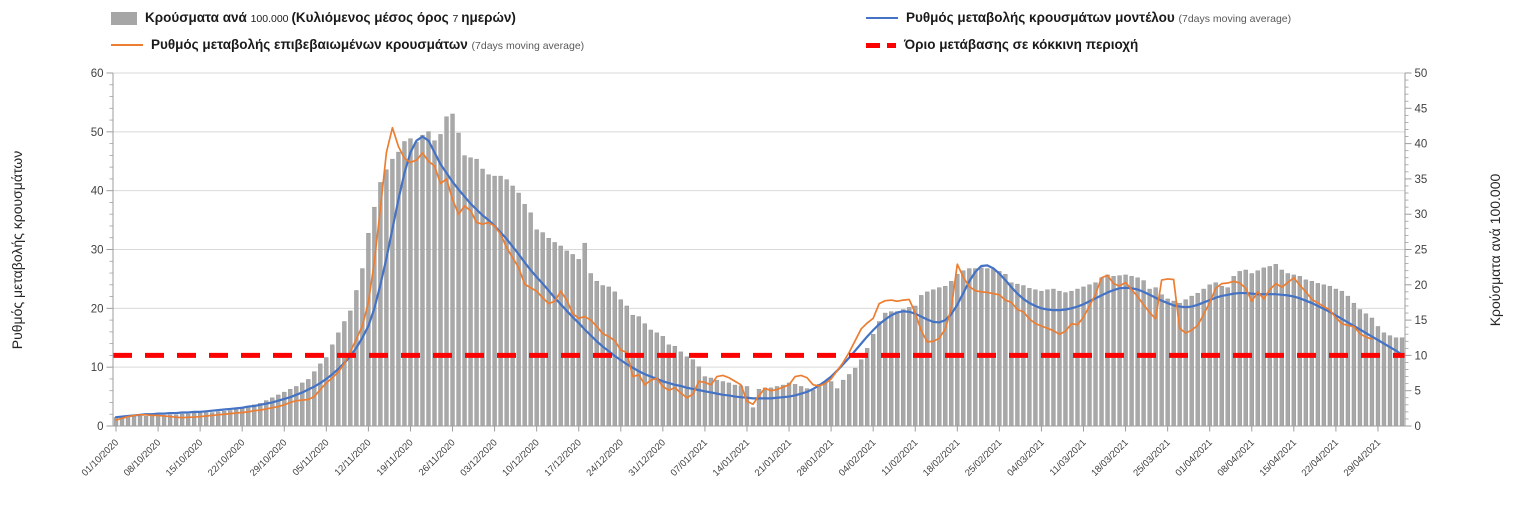  Describe the element at coordinates (1109, 457) in the screenshot. I see `svg-text: 18/03/2021` at that location.